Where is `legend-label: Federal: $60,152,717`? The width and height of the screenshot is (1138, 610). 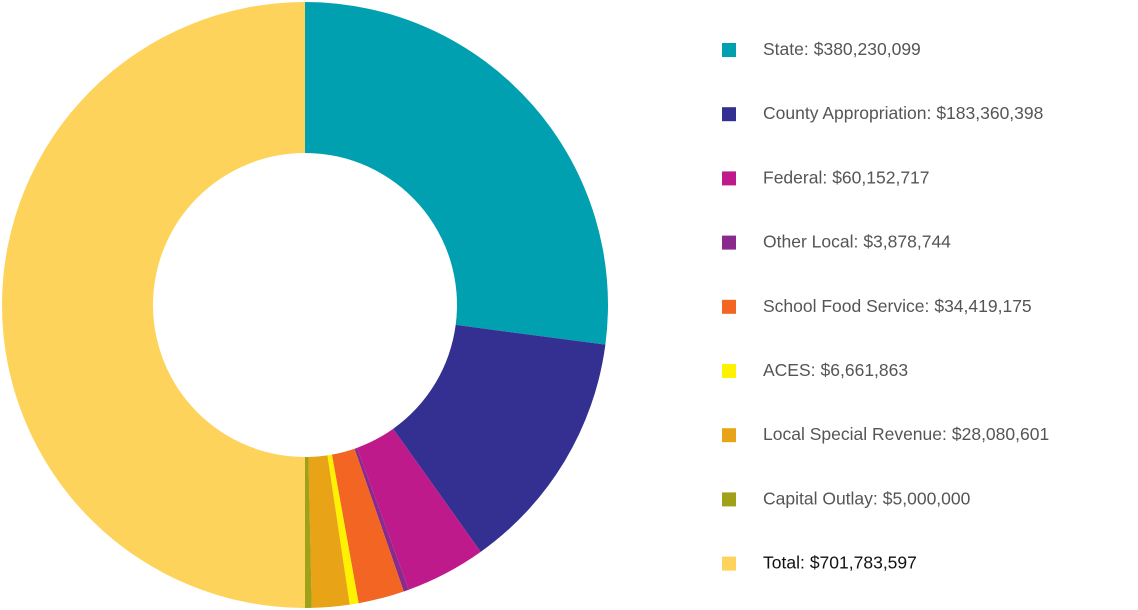
legend-label: Federal: $60,152,717 is located at coordinates (846, 177).